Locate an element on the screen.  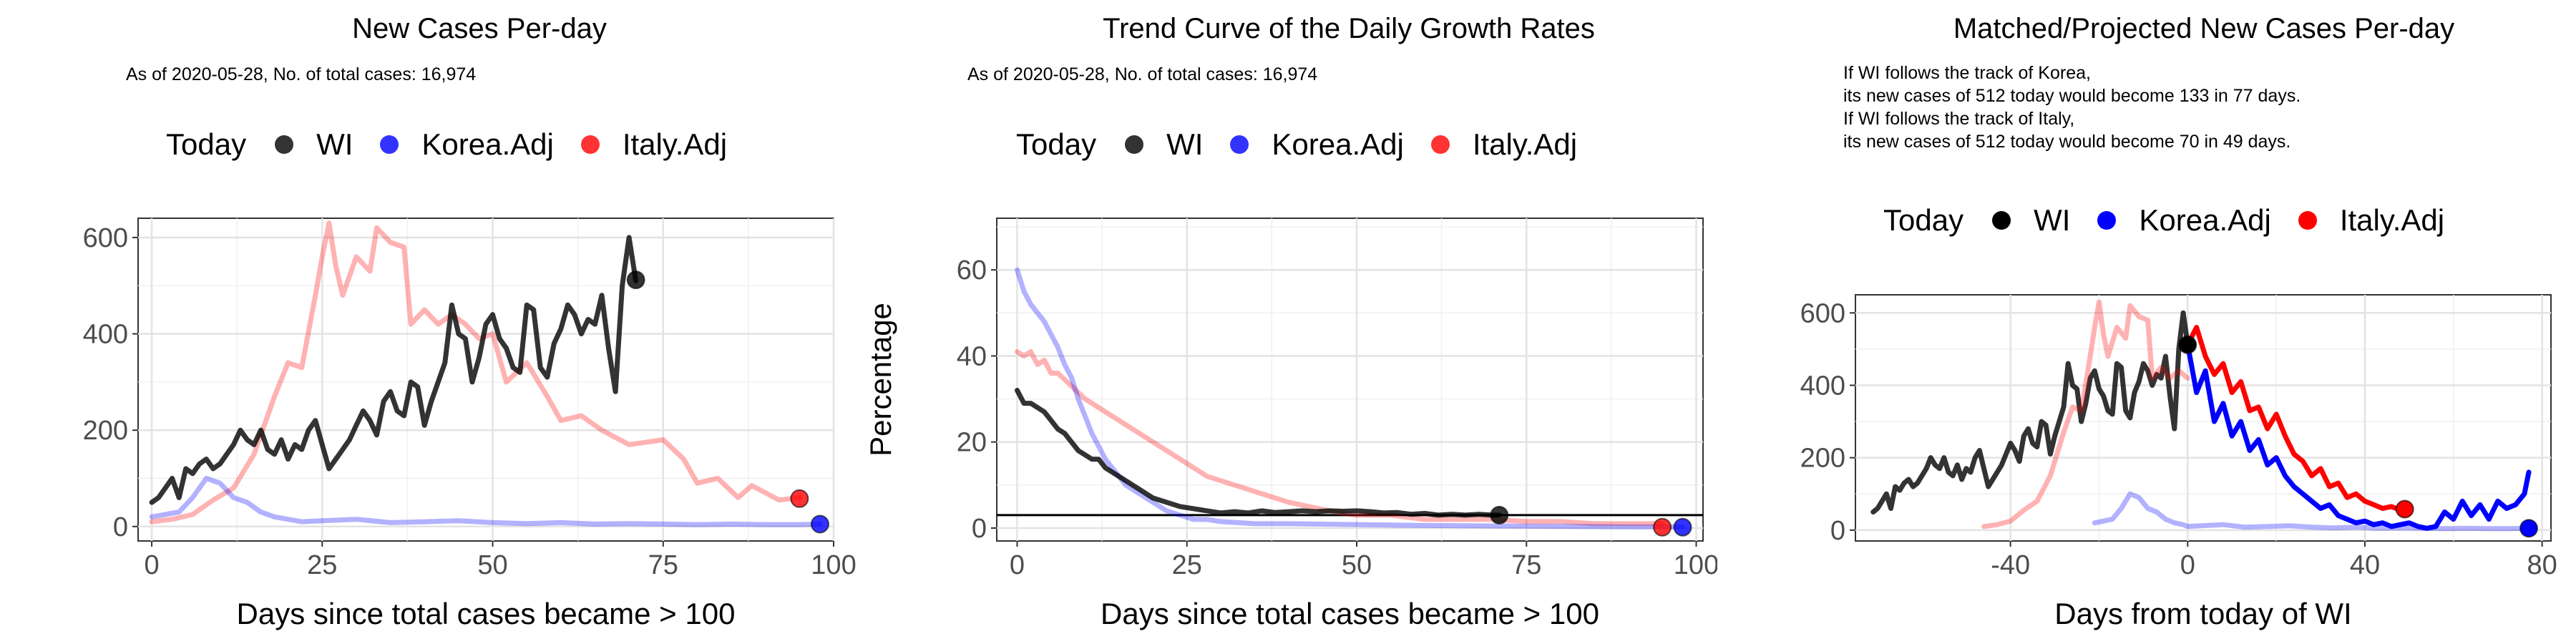
x-tick-label: -40 is located at coordinates (2010, 565).